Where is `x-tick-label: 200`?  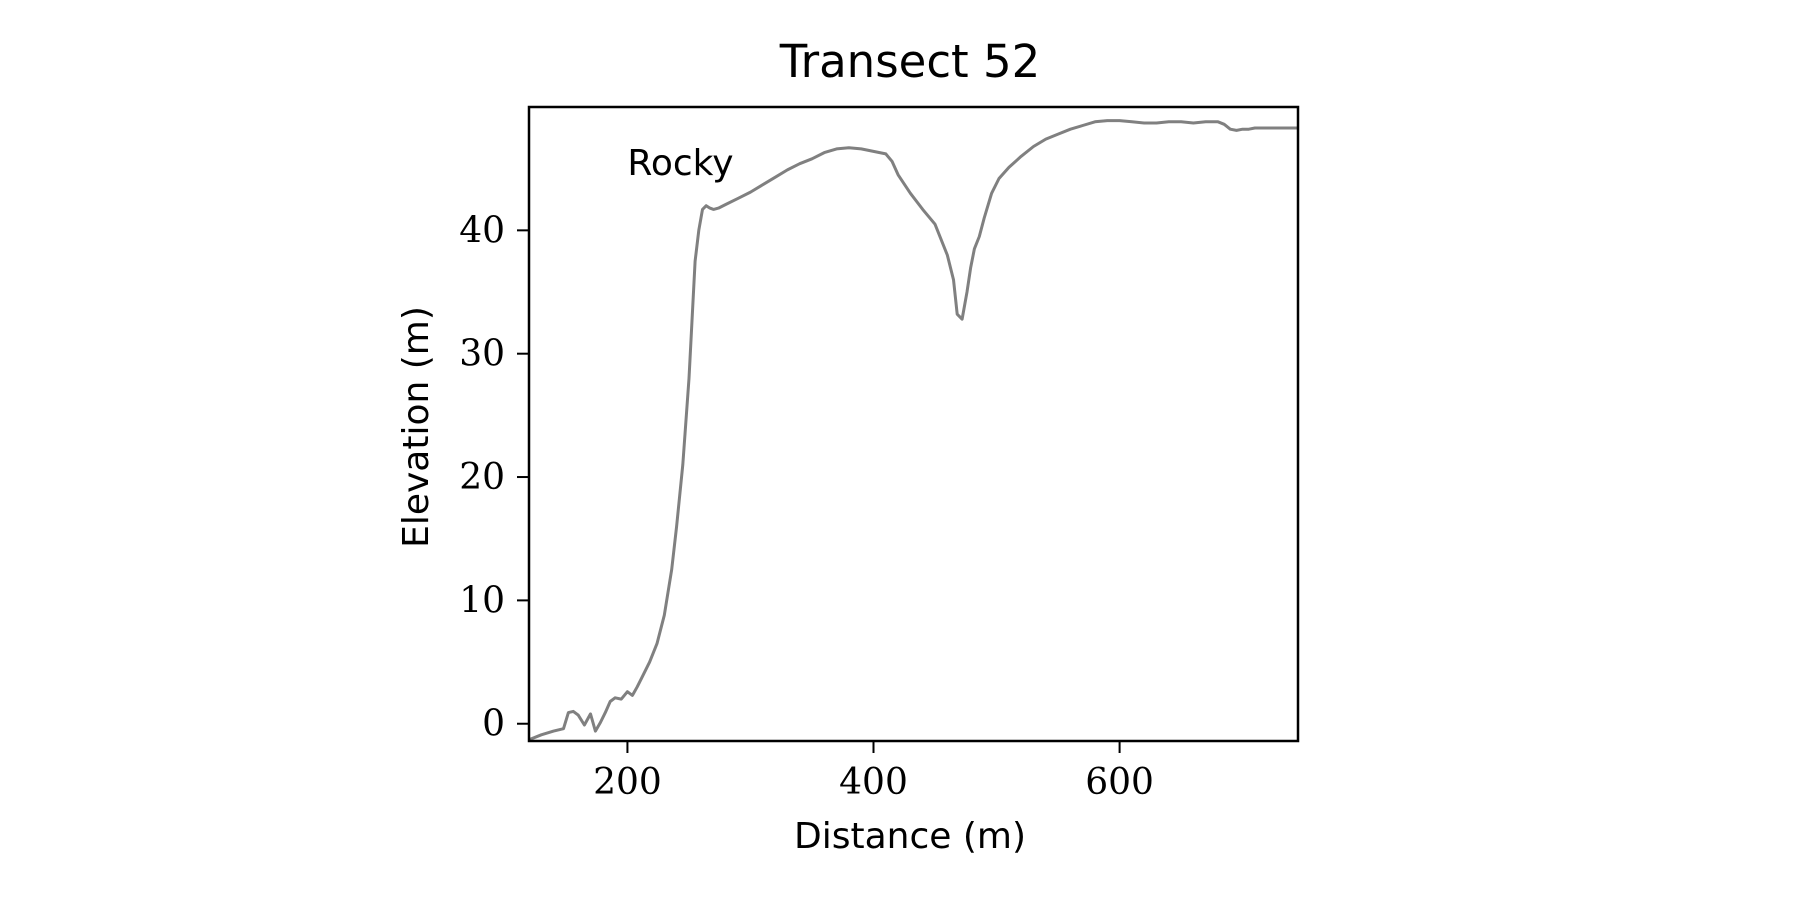
x-tick-label: 200 is located at coordinates (627, 782).